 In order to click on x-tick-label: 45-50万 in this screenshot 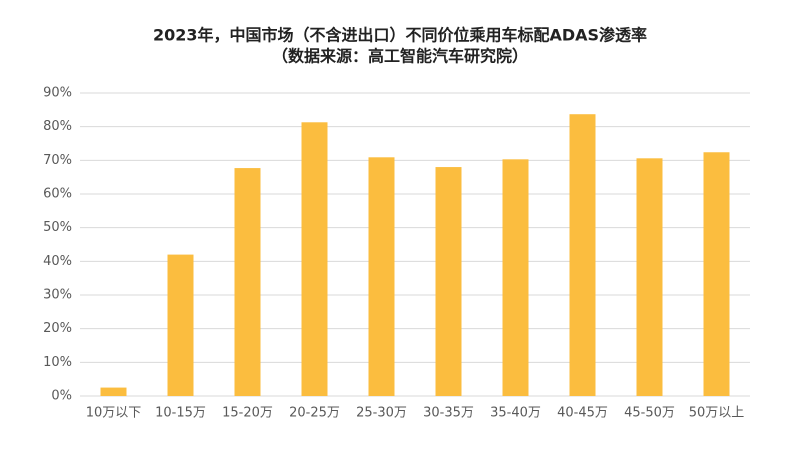, I will do `click(649, 413)`.